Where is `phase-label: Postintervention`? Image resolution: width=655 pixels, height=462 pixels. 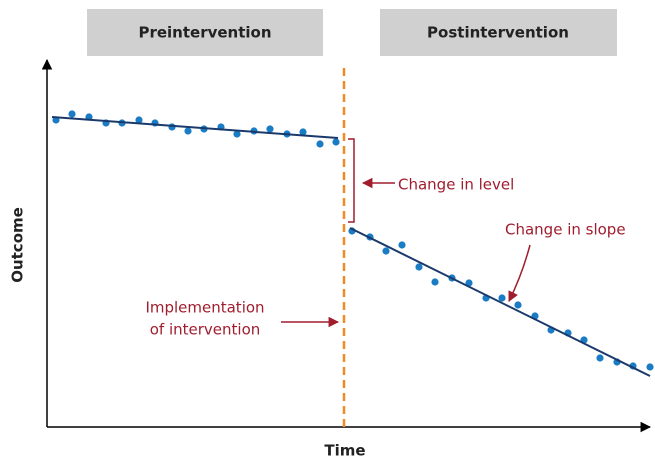 phase-label: Postintervention is located at coordinates (498, 33).